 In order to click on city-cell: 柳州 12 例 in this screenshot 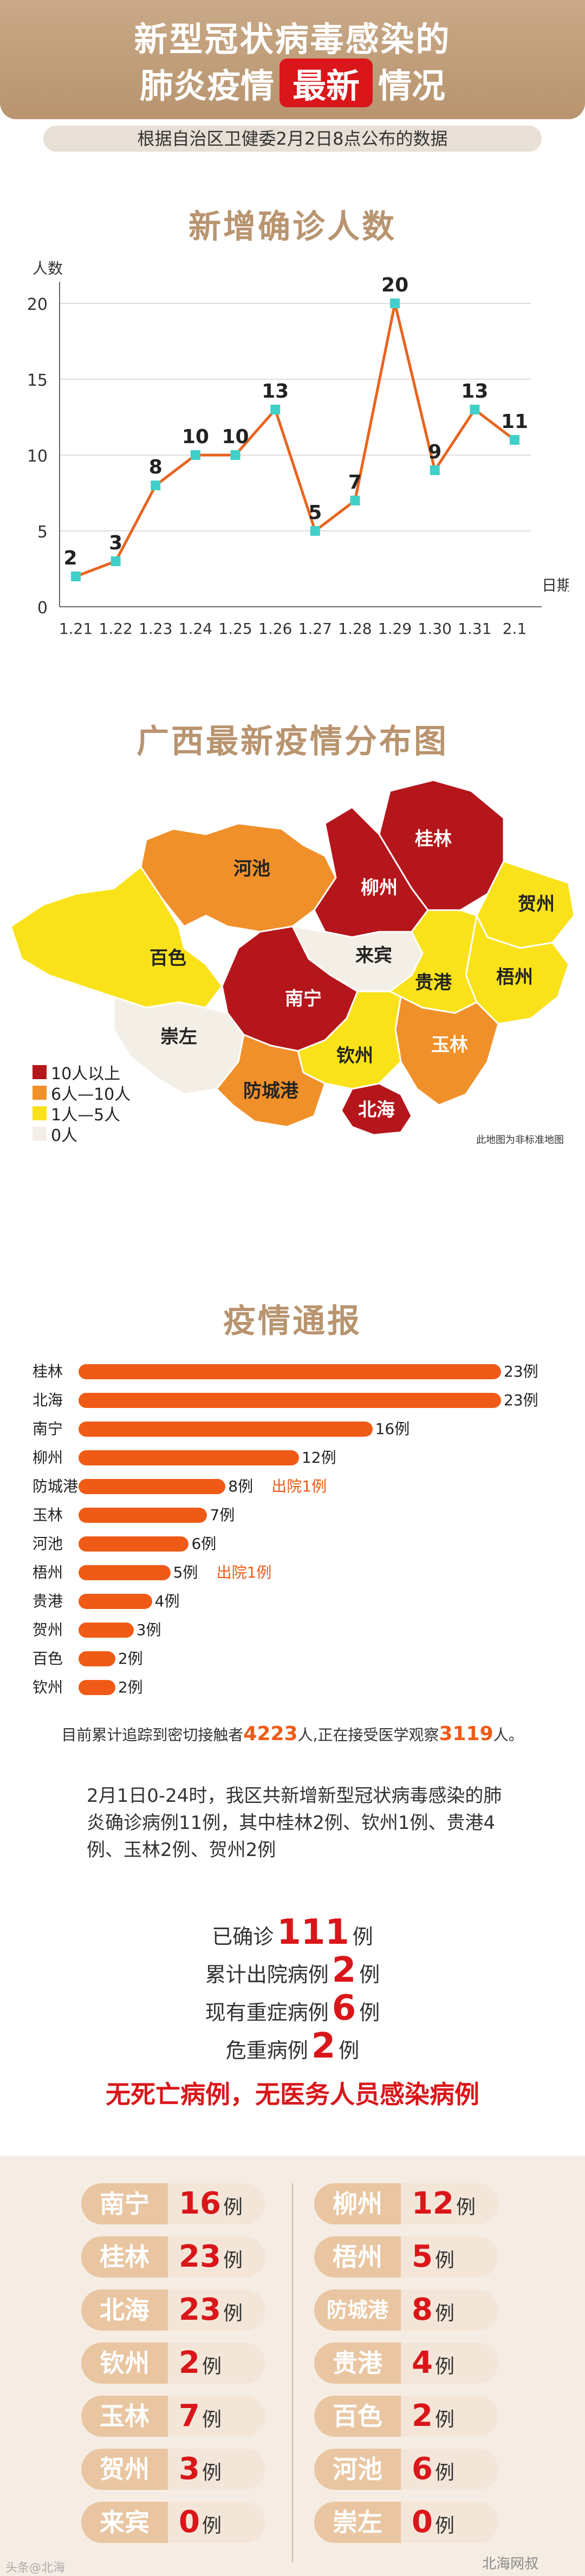, I will do `click(406, 2203)`.